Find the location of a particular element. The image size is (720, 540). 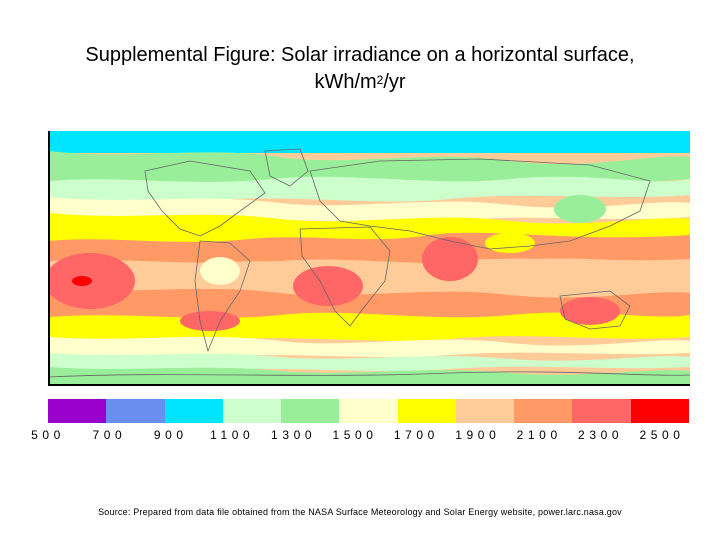

hotspot-australia is located at coordinates (590, 311).